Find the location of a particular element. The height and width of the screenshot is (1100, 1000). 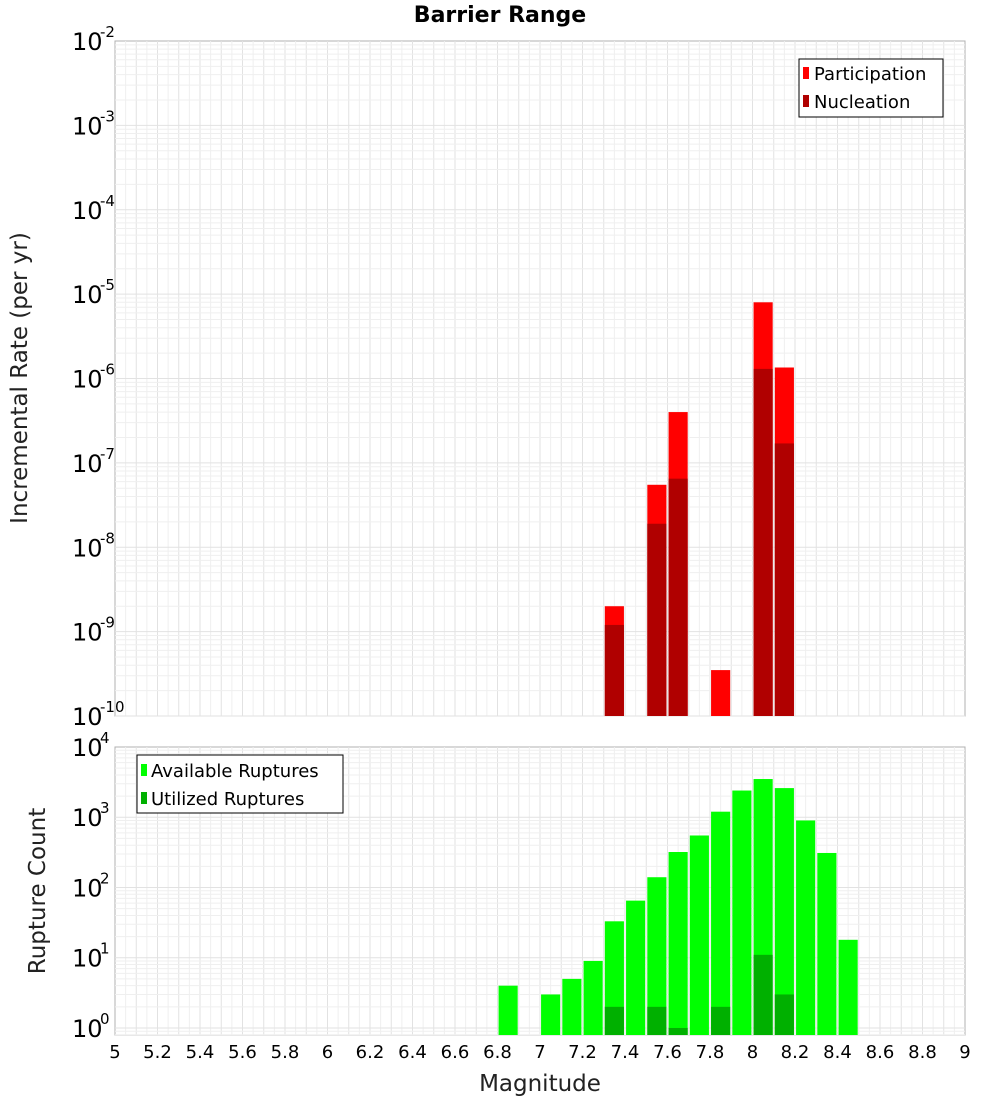

x-tick-label: 8.6 is located at coordinates (880, 1052).